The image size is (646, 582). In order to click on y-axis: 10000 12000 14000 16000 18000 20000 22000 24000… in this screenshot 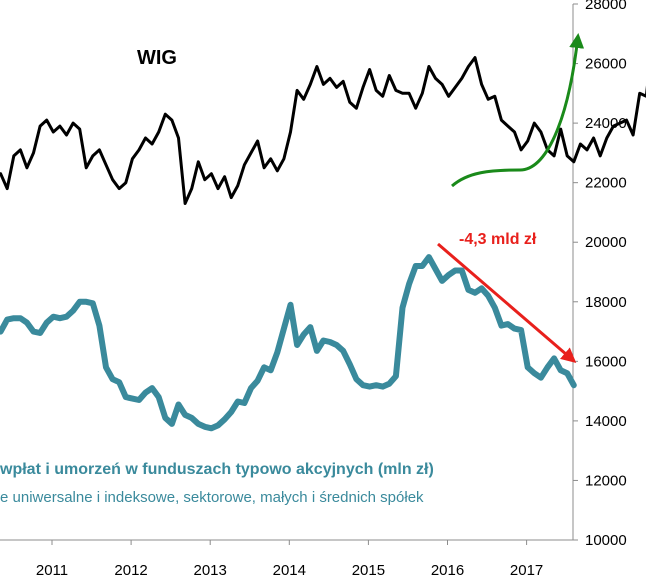, I will do `click(599, 274)`.